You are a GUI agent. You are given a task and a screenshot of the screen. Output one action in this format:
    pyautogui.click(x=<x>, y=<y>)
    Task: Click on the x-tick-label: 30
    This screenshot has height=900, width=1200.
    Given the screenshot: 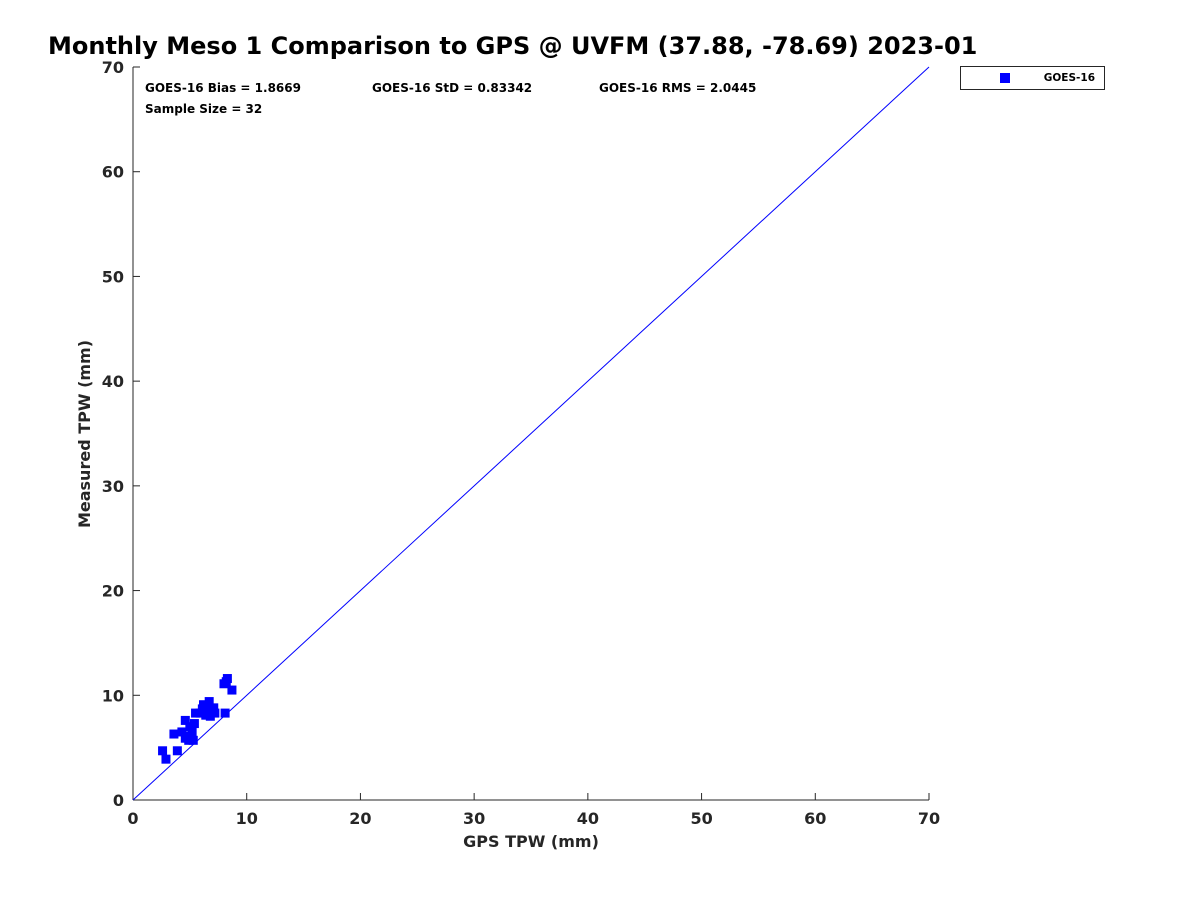 What is the action you would take?
    pyautogui.click(x=474, y=818)
    